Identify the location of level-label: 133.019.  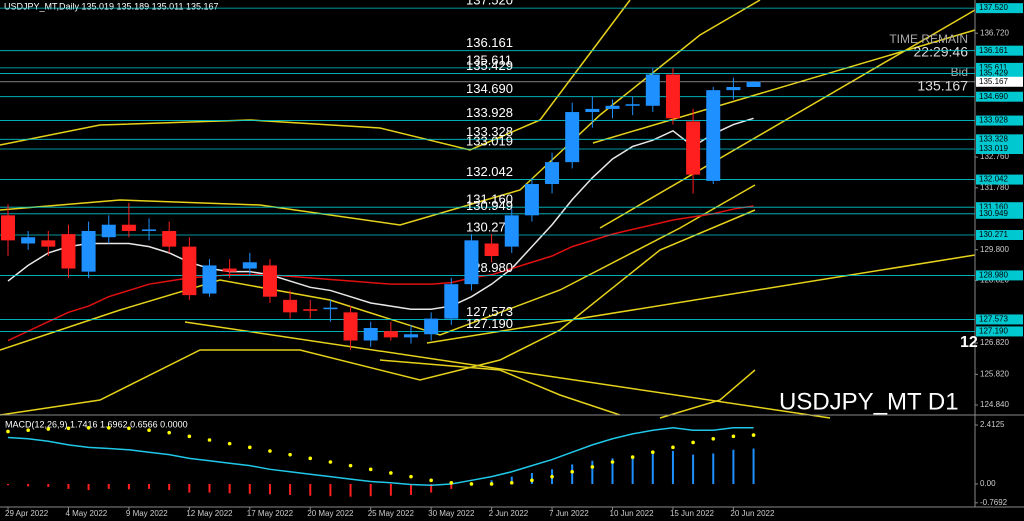
(489, 140).